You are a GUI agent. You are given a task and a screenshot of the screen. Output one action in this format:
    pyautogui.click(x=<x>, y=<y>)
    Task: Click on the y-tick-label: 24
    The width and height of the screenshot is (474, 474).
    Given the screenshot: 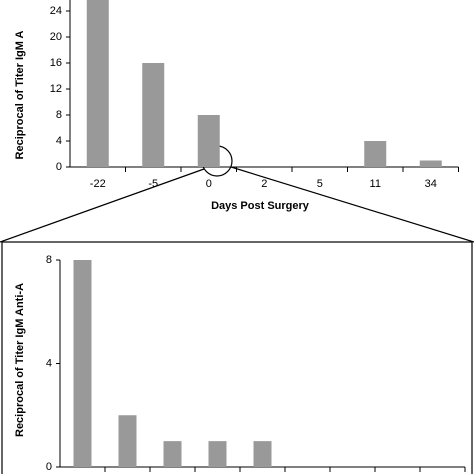 What is the action you would take?
    pyautogui.click(x=56, y=11)
    